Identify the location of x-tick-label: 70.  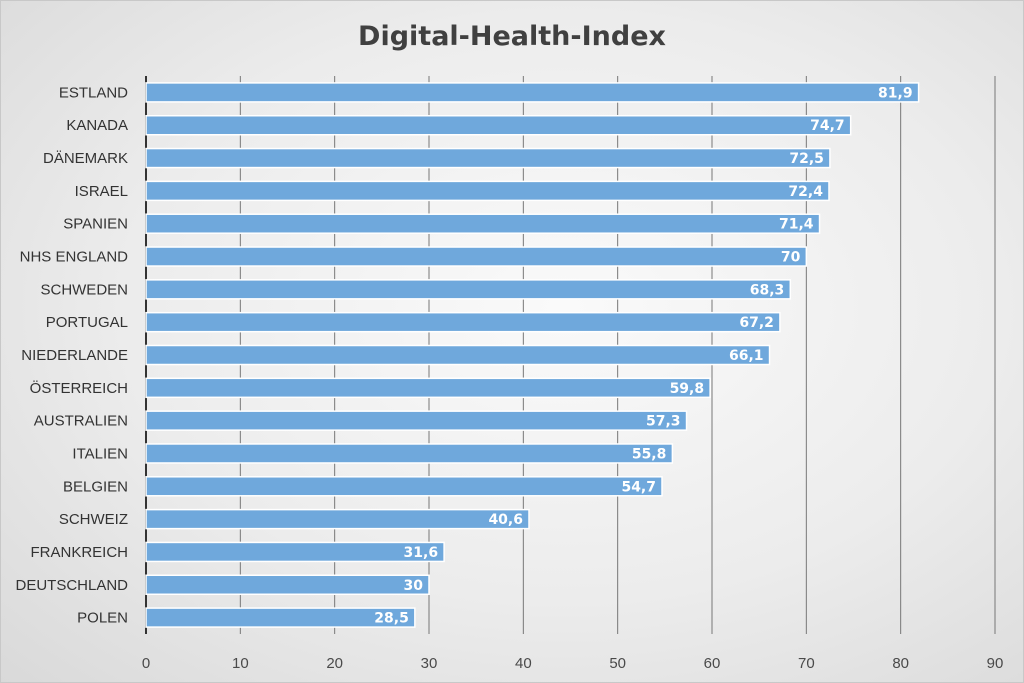
(806, 663).